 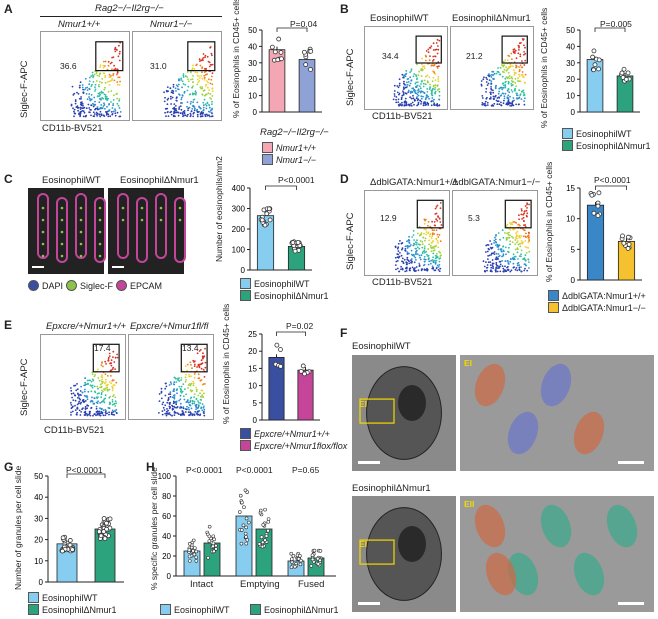 What do you see at coordinates (631, 462) in the screenshot?
I see `em-scale-bar` at bounding box center [631, 462].